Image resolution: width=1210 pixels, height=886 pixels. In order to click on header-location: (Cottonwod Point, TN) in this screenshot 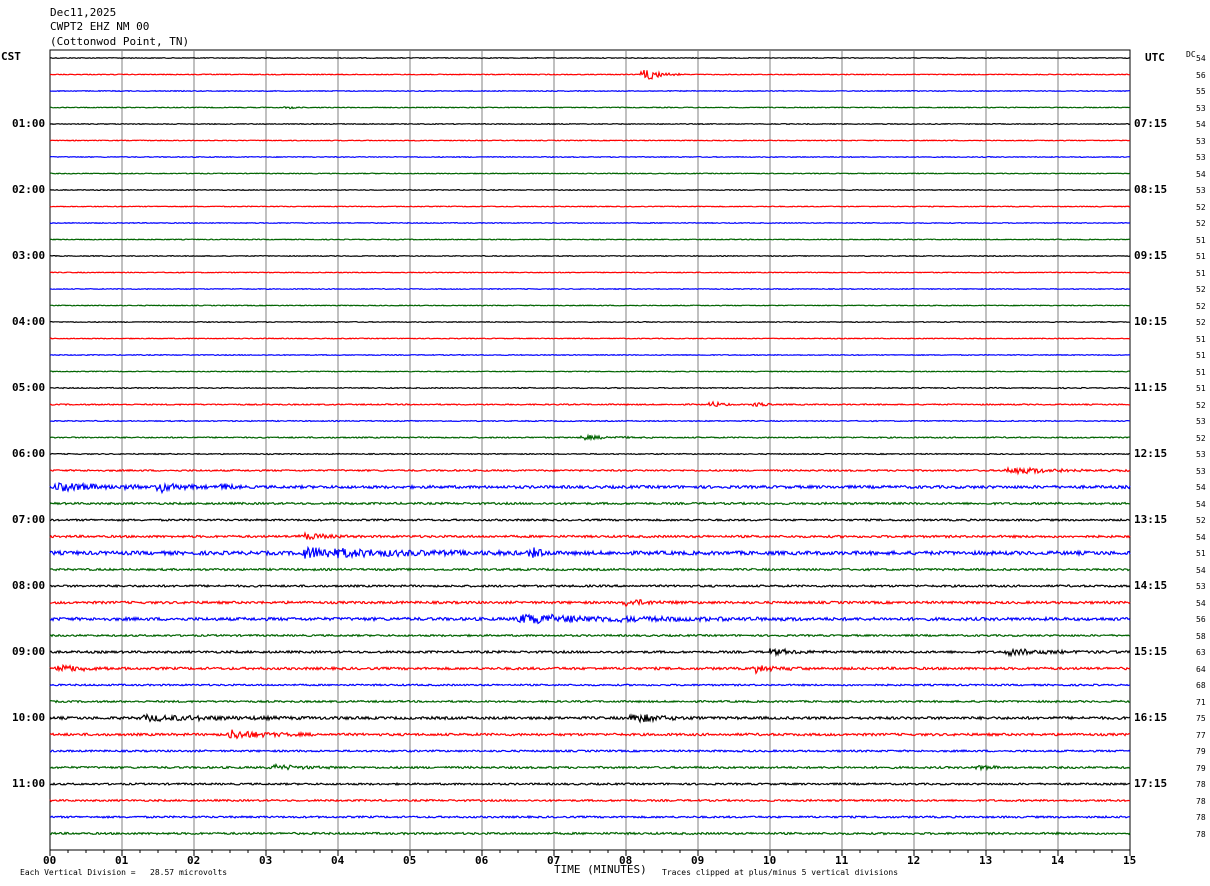, I will do `click(120, 41)`.